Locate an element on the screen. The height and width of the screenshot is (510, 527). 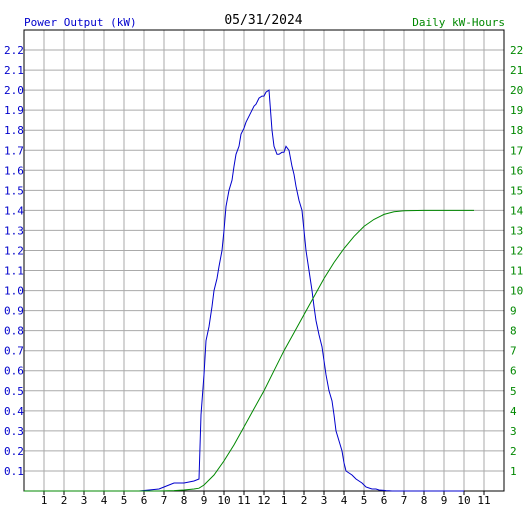
chart-title: 05/31/2024 is located at coordinates (263, 20).